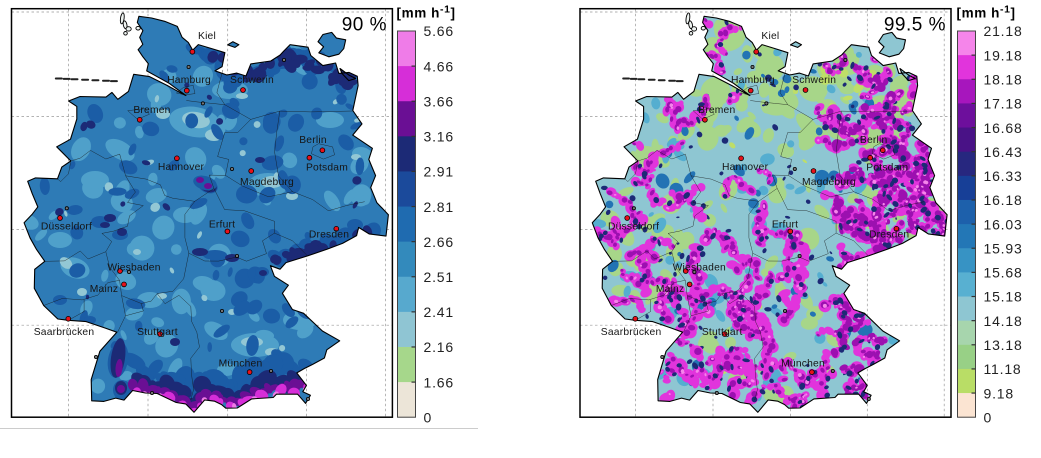 The image size is (1041, 458). Describe the element at coordinates (1003, 55) in the screenshot. I see `svg-text: 19.18` at that location.